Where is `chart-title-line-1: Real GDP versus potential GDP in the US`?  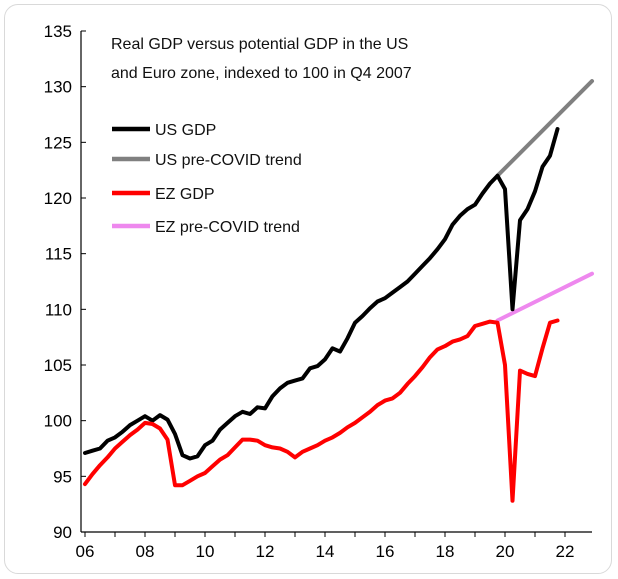
chart-title-line-1: Real GDP versus potential GDP in the US is located at coordinates (259, 44).